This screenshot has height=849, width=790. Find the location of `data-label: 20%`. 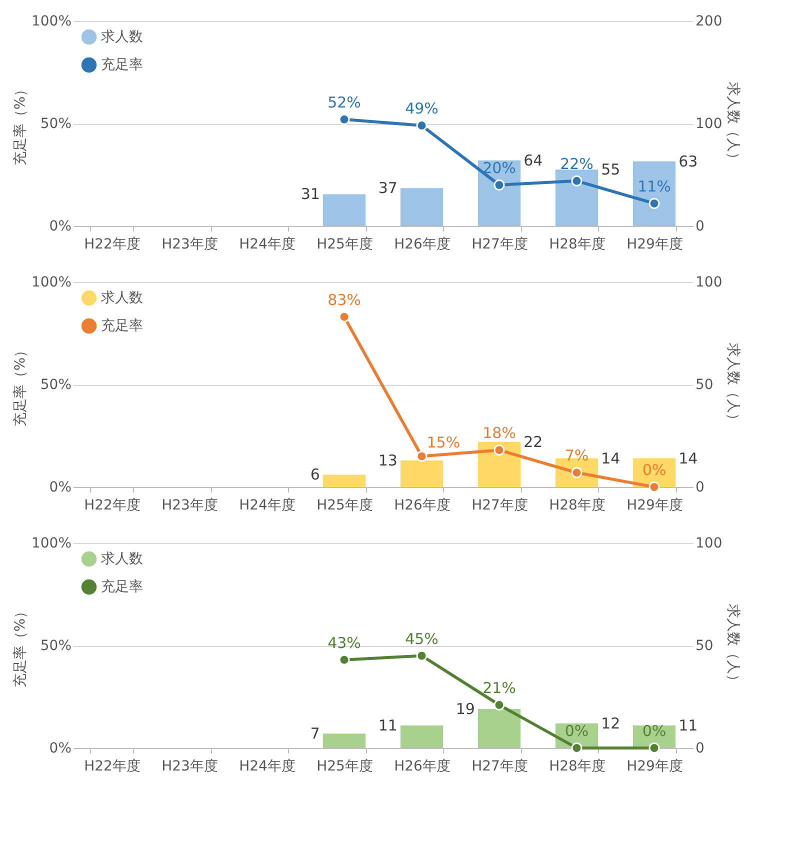

data-label: 20% is located at coordinates (499, 168).